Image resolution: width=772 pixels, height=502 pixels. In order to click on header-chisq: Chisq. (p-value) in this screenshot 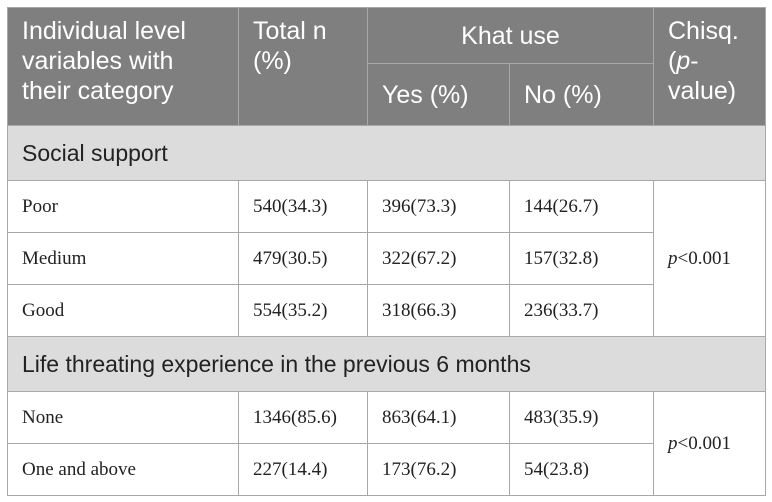, I will do `click(709, 66)`.